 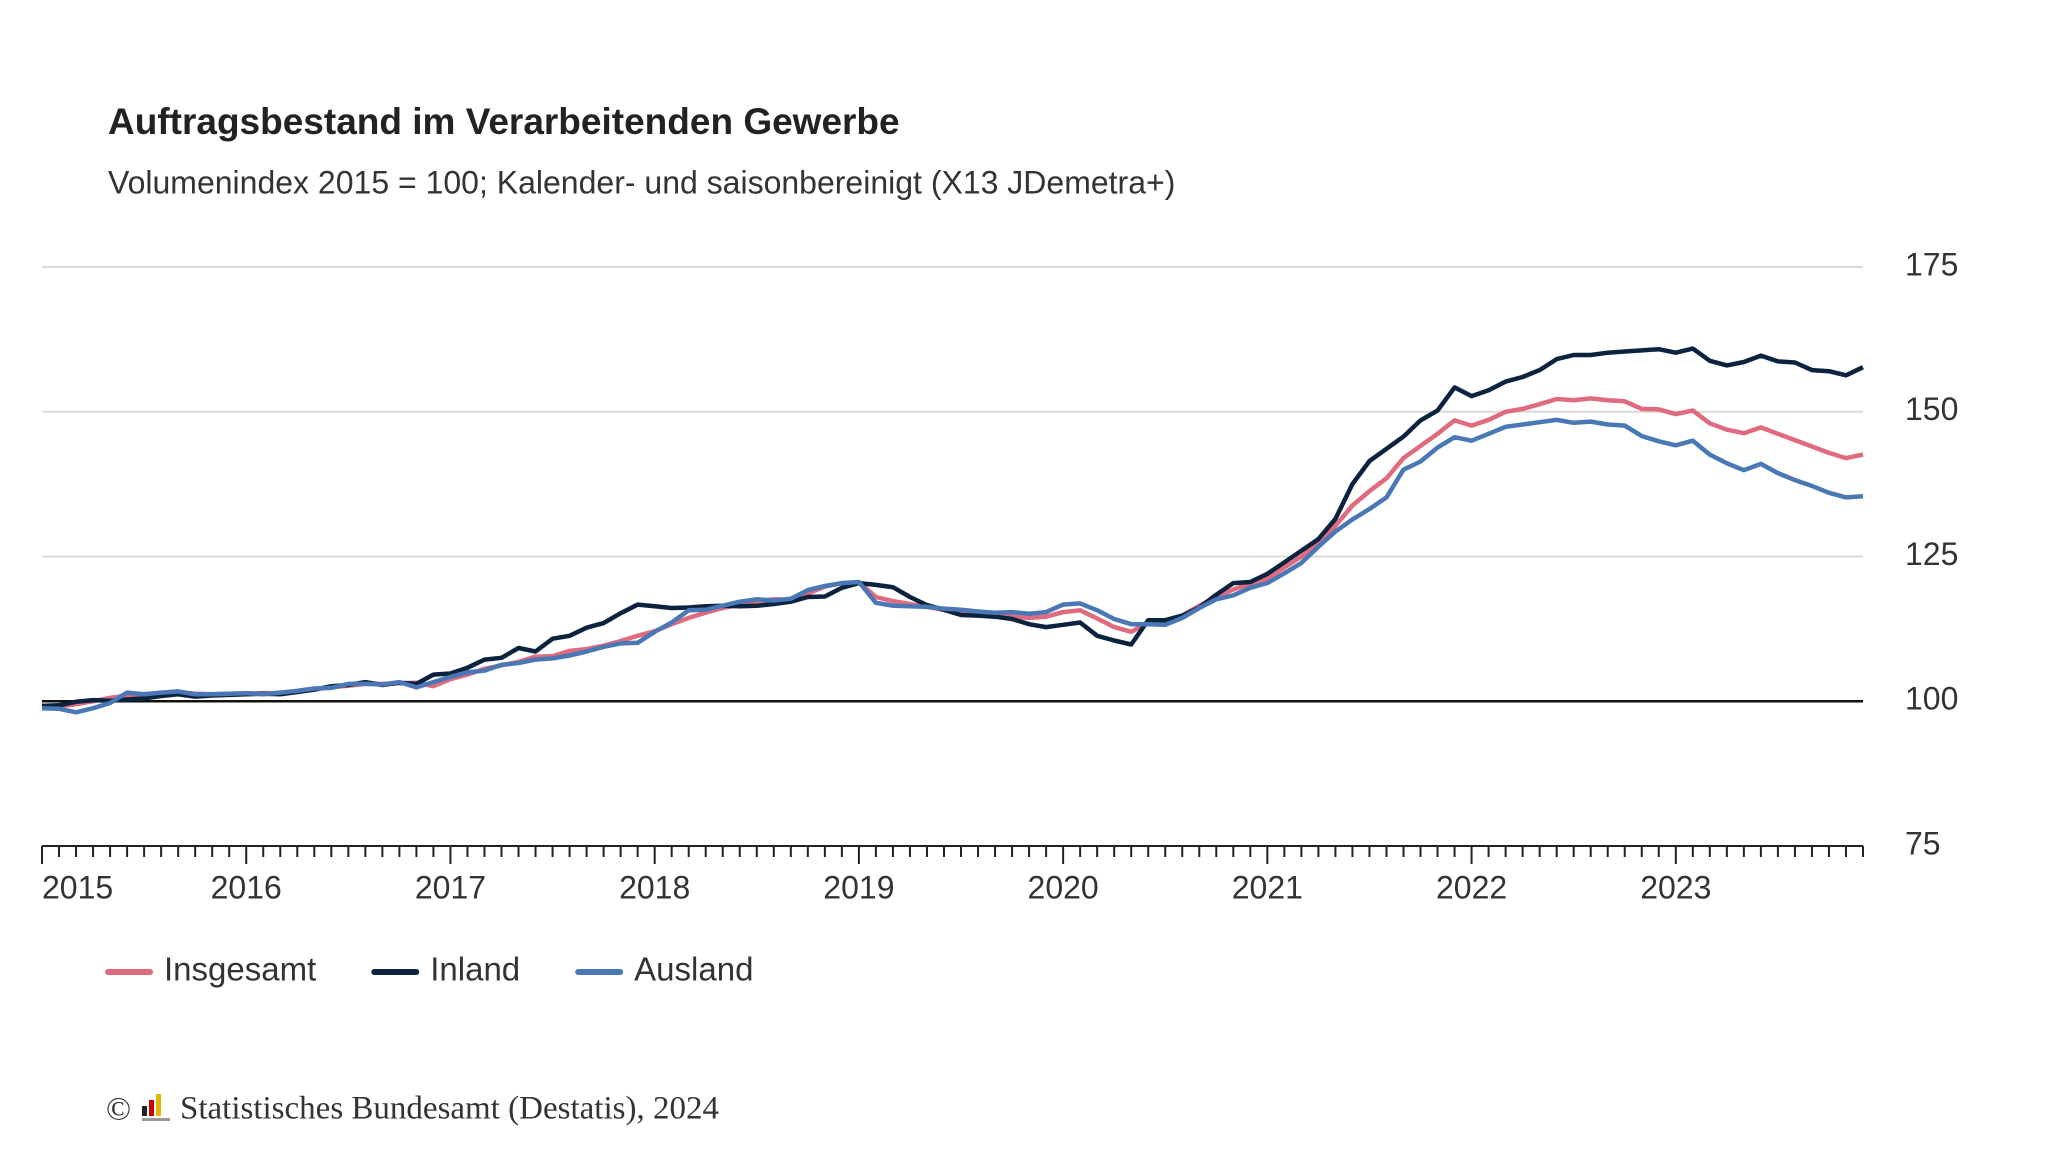 What do you see at coordinates (246, 887) in the screenshot?
I see `x-tick-label: 2016` at bounding box center [246, 887].